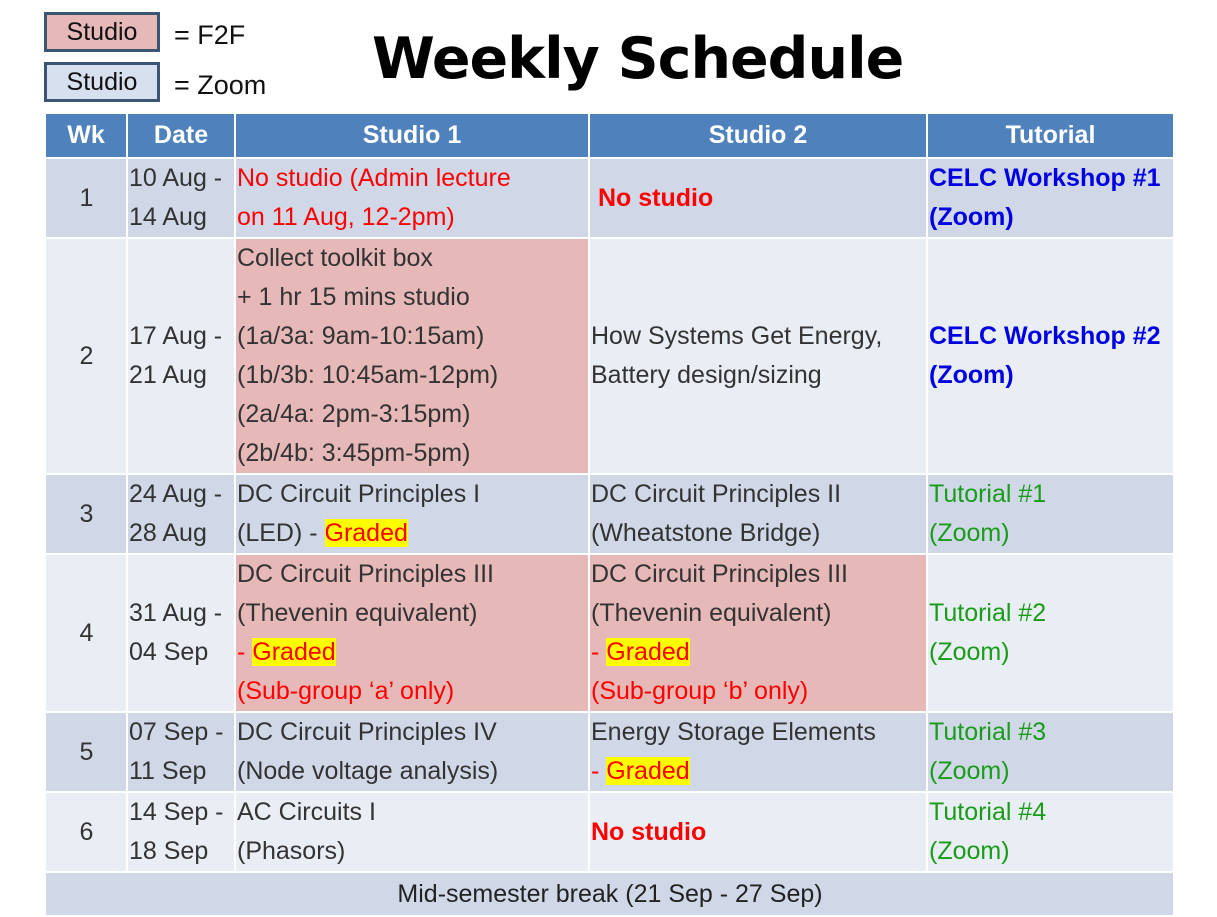  I want to click on page-title: Weekly Schedule, so click(638, 59).